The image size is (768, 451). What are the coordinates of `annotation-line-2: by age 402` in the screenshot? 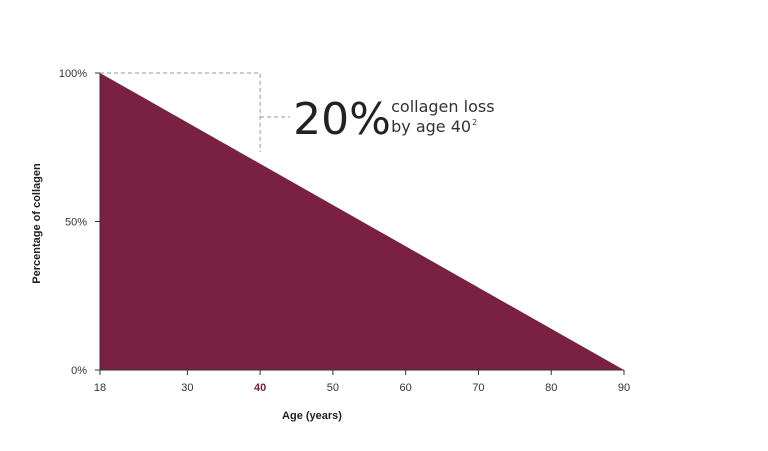 It's located at (434, 126).